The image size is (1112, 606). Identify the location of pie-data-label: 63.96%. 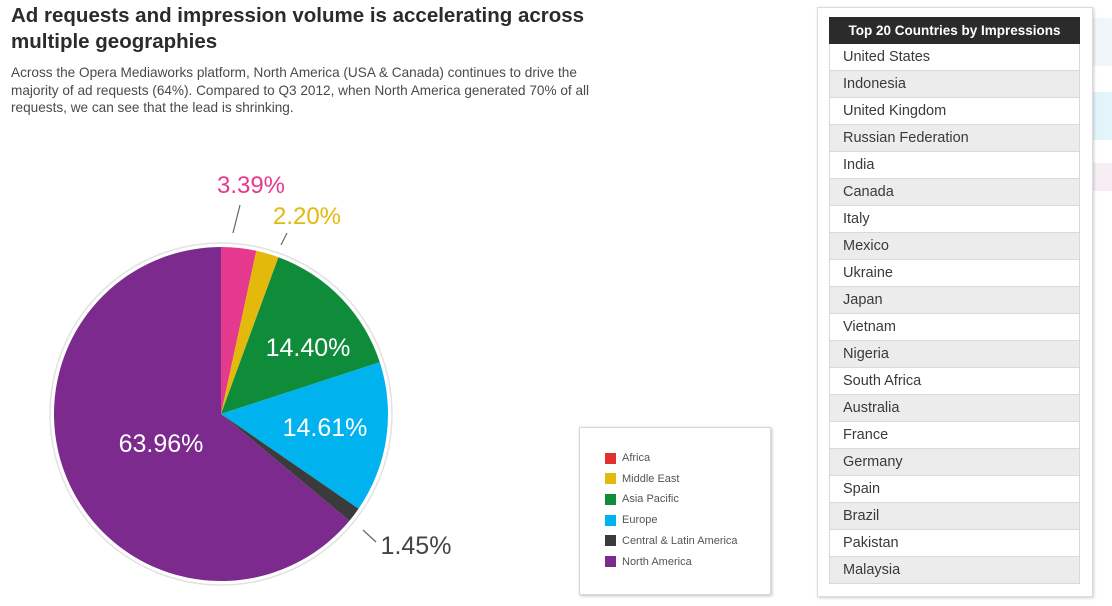
(161, 444).